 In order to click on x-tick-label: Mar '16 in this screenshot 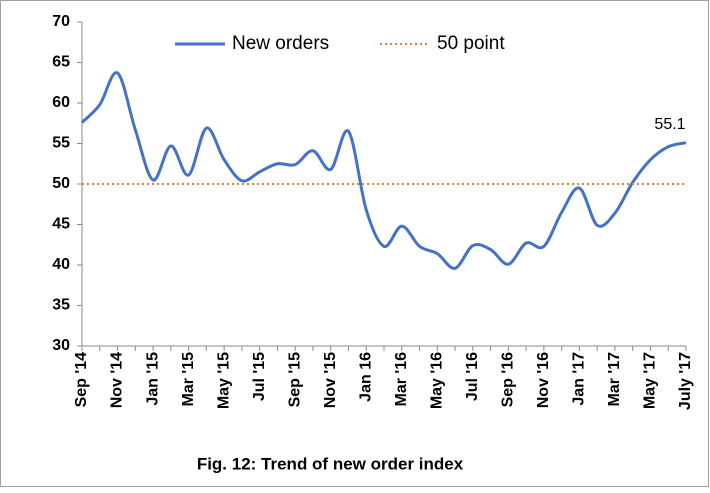, I will do `click(401, 379)`.